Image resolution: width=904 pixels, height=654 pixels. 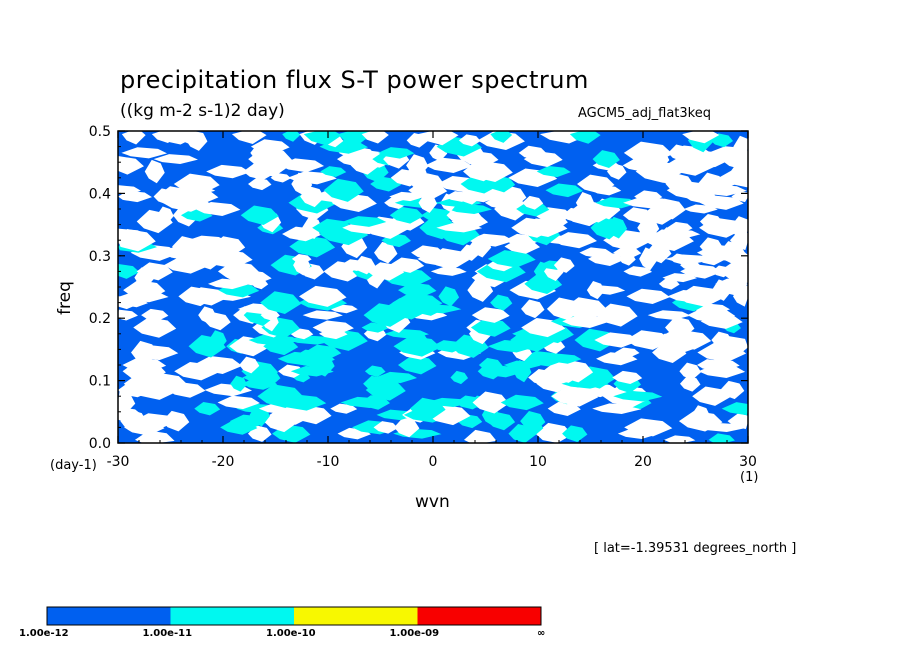 What do you see at coordinates (748, 462) in the screenshot?
I see `x-tick-label: 30` at bounding box center [748, 462].